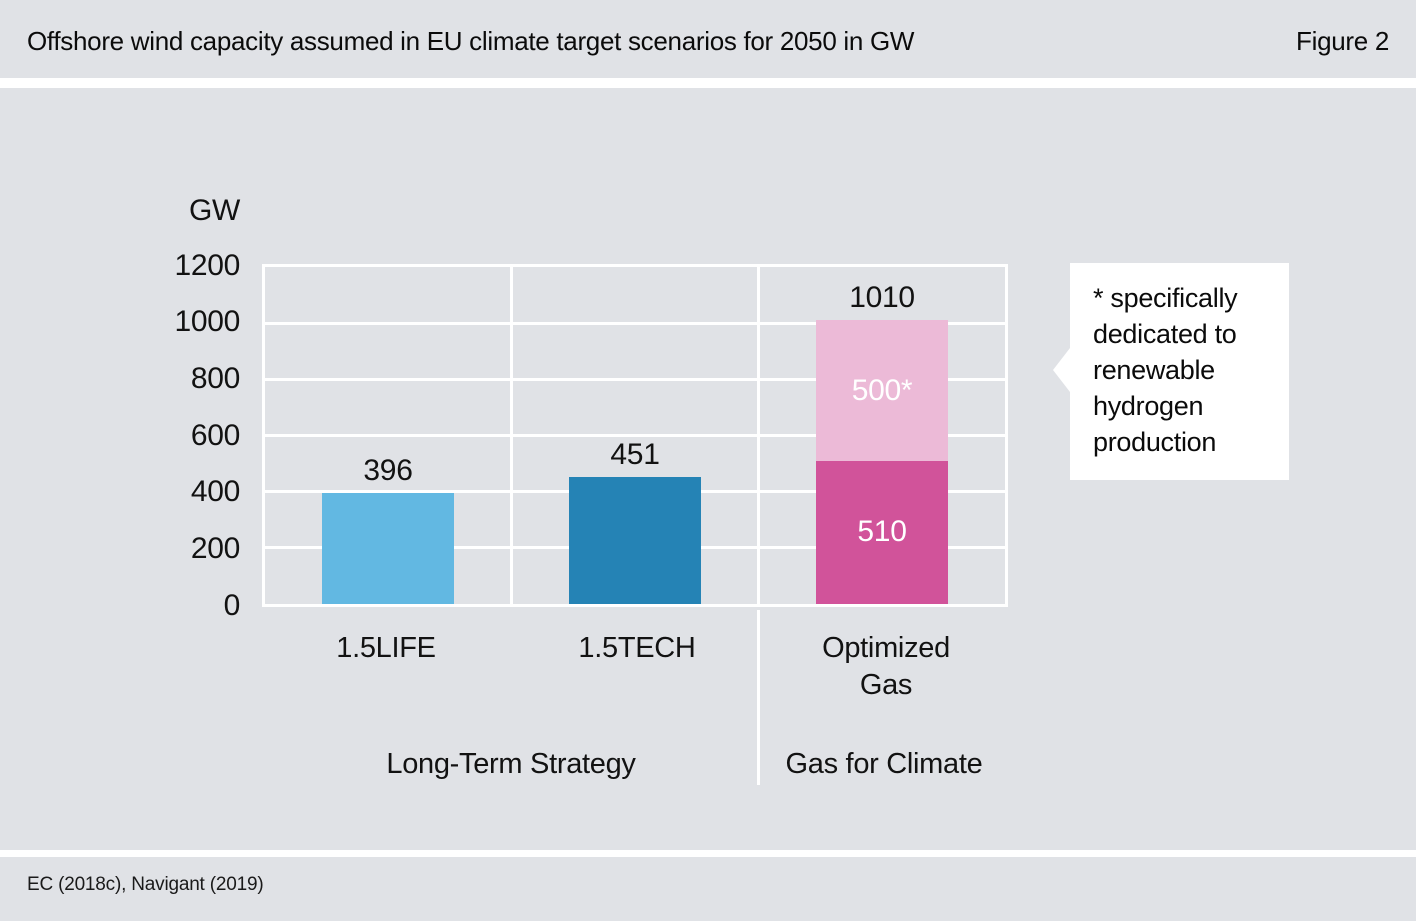 The height and width of the screenshot is (921, 1416). What do you see at coordinates (635, 455) in the screenshot?
I see `bar-value-label: 451` at bounding box center [635, 455].